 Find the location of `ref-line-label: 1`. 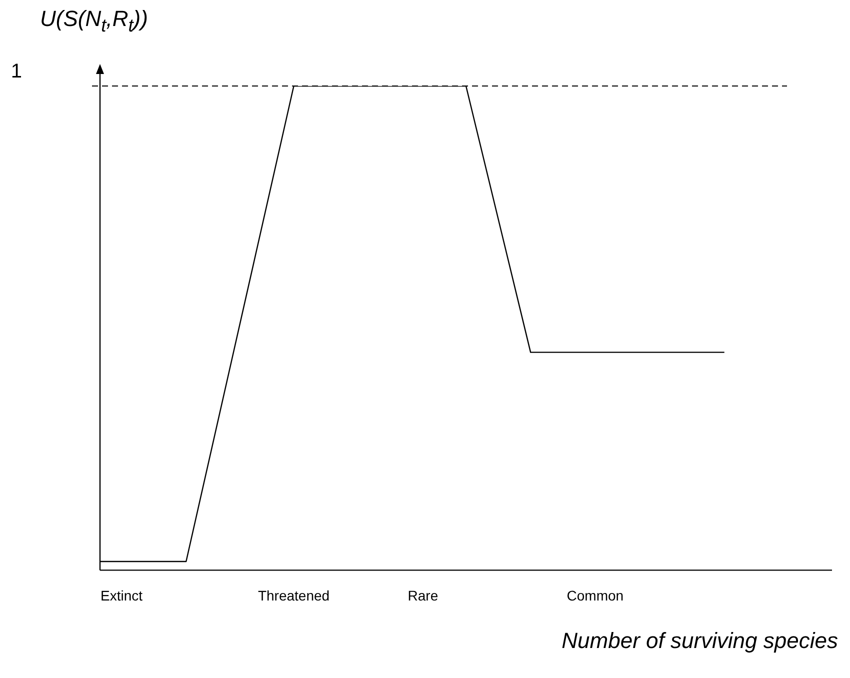

ref-line-label: 1 is located at coordinates (16, 71).